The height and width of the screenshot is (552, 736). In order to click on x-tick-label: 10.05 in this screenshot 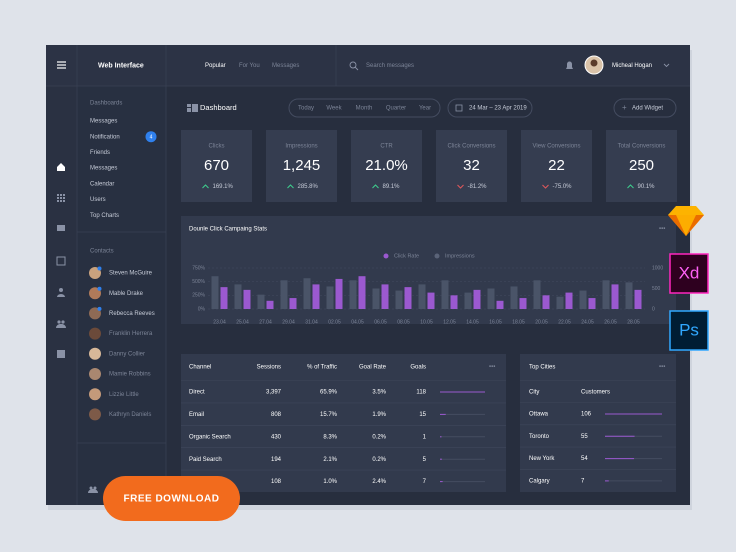, I will do `click(426, 322)`.